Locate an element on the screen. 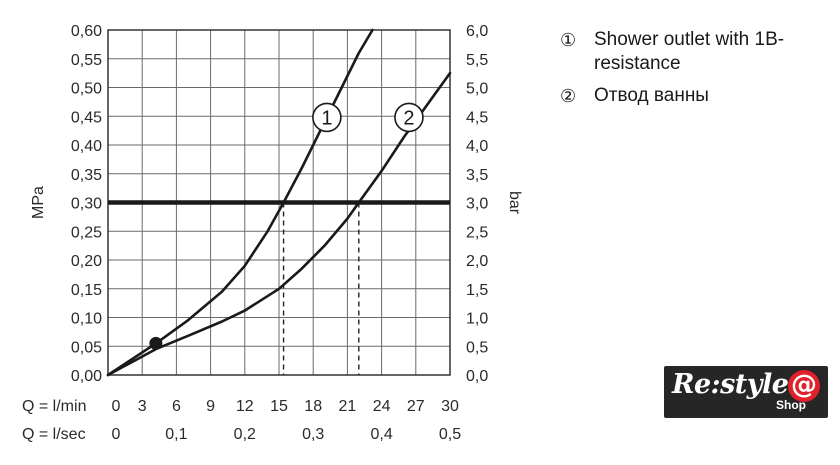 This screenshot has width=840, height=465. x-row2-tick-label: 0,1 is located at coordinates (176, 434).